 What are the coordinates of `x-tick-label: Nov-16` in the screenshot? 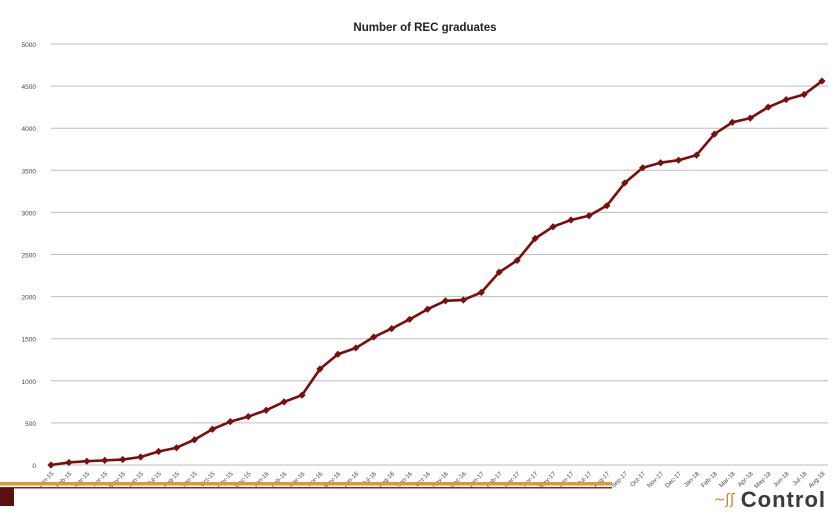 It's located at (440, 479).